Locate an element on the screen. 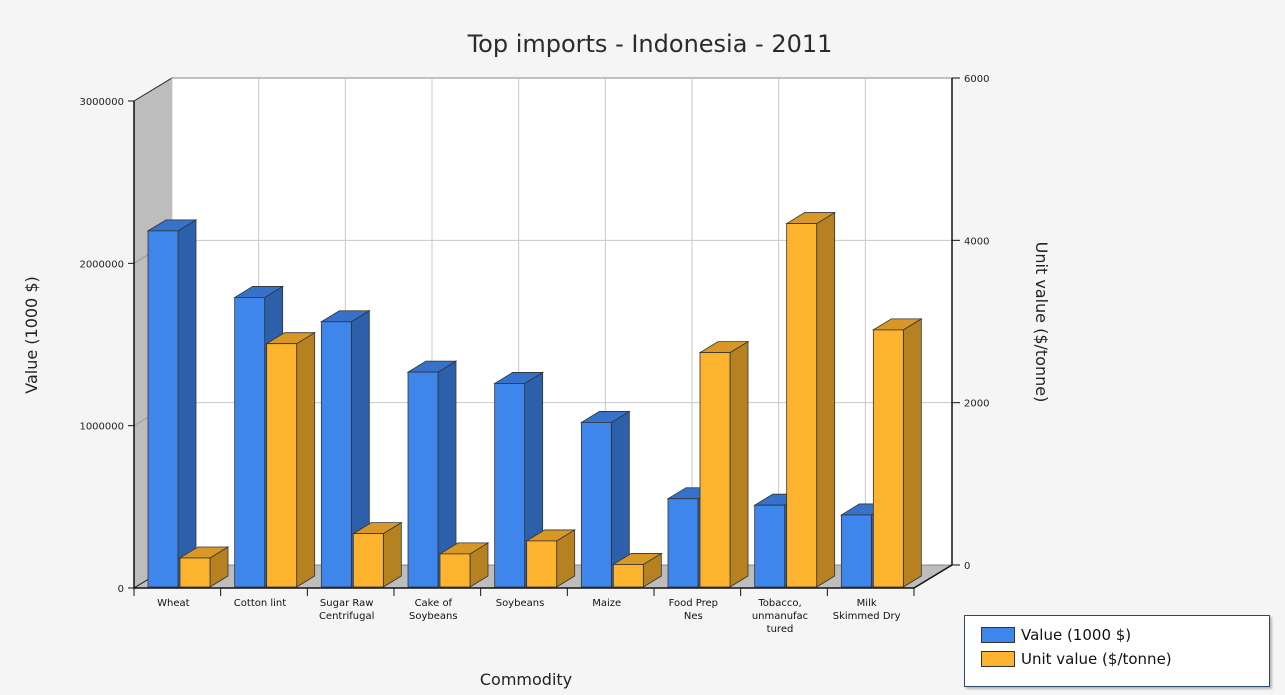 The height and width of the screenshot is (695, 1285). floor-edge is located at coordinates (933, 576).